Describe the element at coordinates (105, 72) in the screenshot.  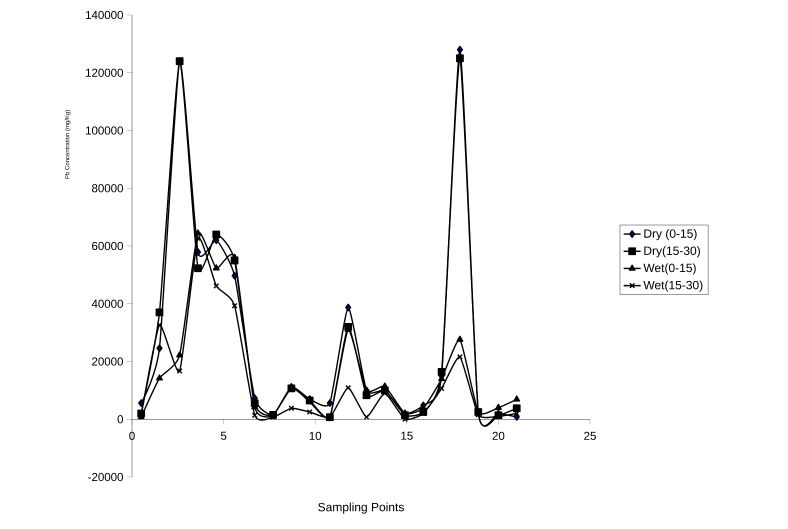
I see `y-tick-label: 120000` at that location.